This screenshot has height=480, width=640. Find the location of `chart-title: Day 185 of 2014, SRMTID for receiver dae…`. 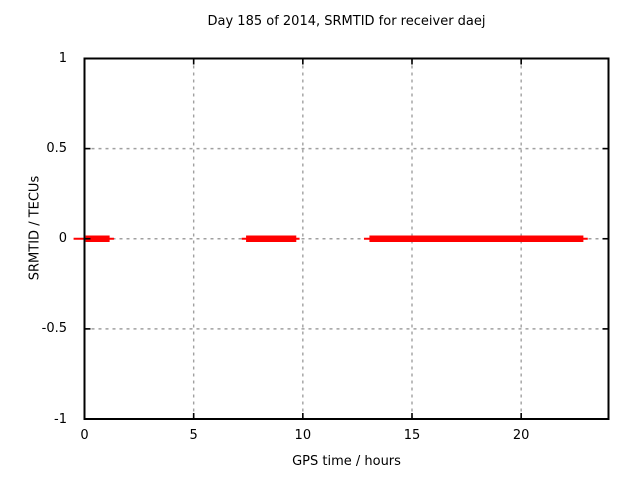

chart-title: Day 185 of 2014, SRMTID for receiver dae… is located at coordinates (346, 21).